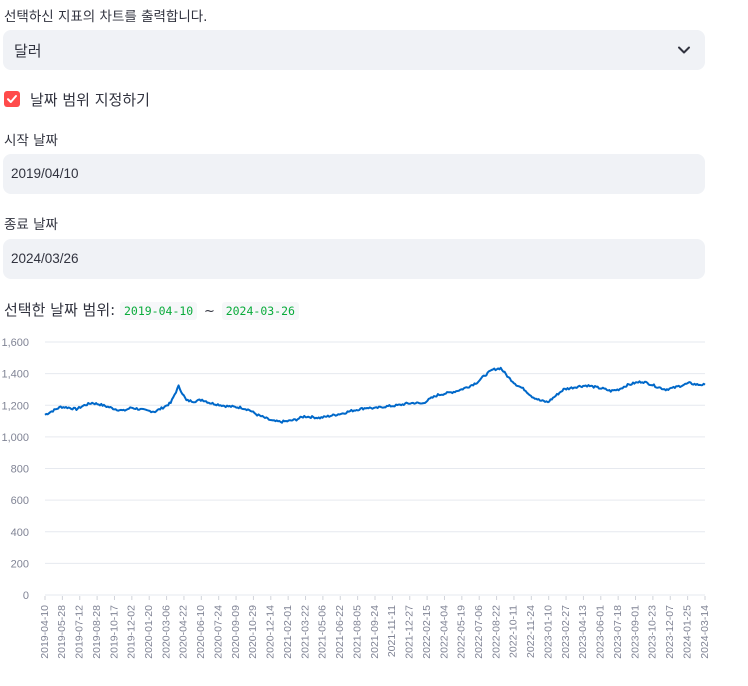 This screenshot has width=748, height=686. I want to click on y-tick-label: 600, so click(20, 501).